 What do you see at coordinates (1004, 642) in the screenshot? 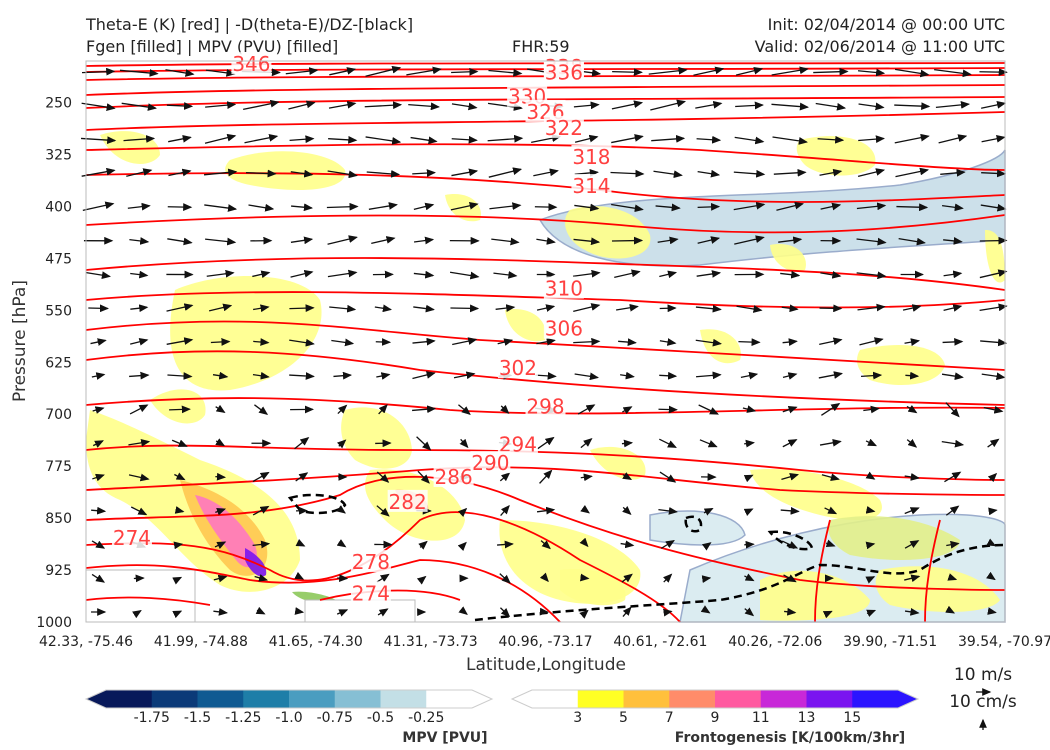
I see `x-tick-label: 39.54, -70.97` at bounding box center [1004, 642].